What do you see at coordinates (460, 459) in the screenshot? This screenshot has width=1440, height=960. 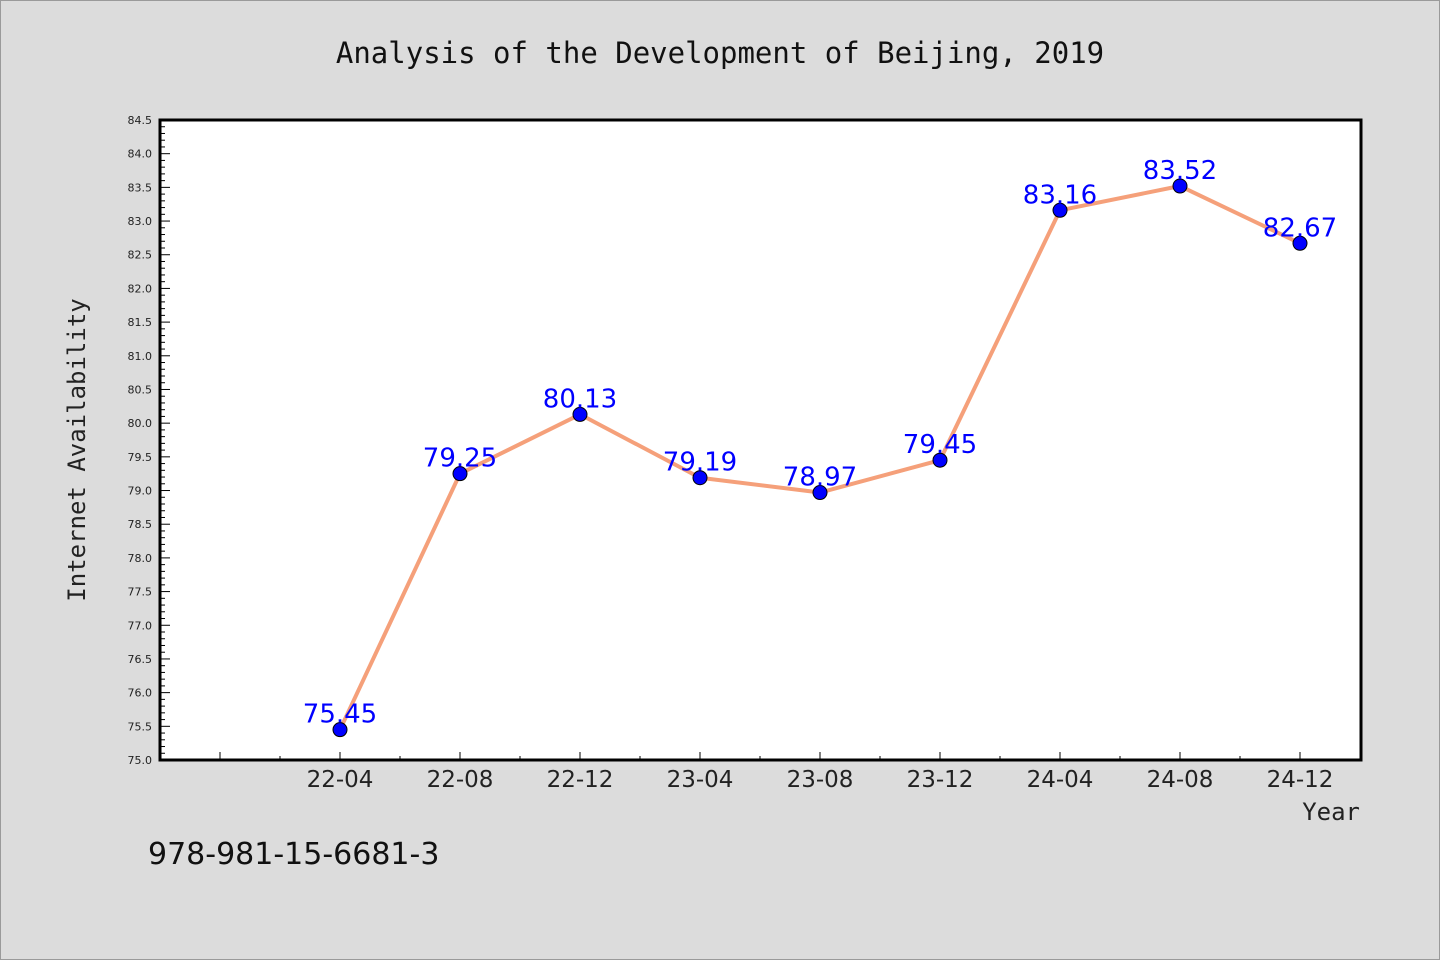 I see `data-label: 79.25` at bounding box center [460, 459].